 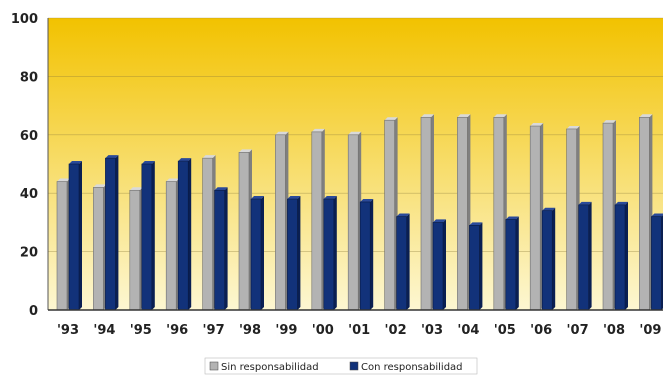 What do you see at coordinates (396, 330) in the screenshot?
I see `x-tick-label: '02` at bounding box center [396, 330].